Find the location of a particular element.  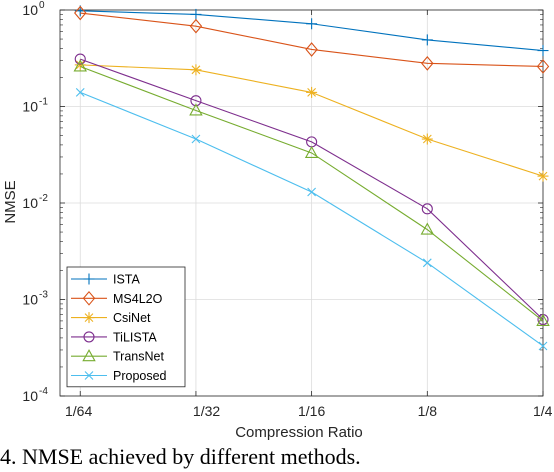

legend-box is located at coordinates (126, 327).